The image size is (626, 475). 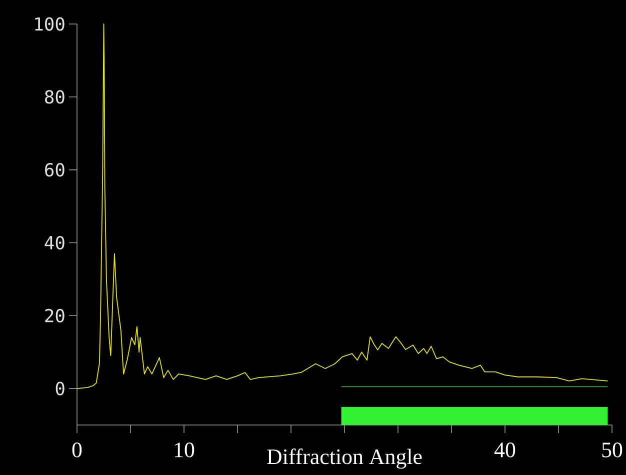 What do you see at coordinates (77, 450) in the screenshot?
I see `x-tick-label: 0` at bounding box center [77, 450].